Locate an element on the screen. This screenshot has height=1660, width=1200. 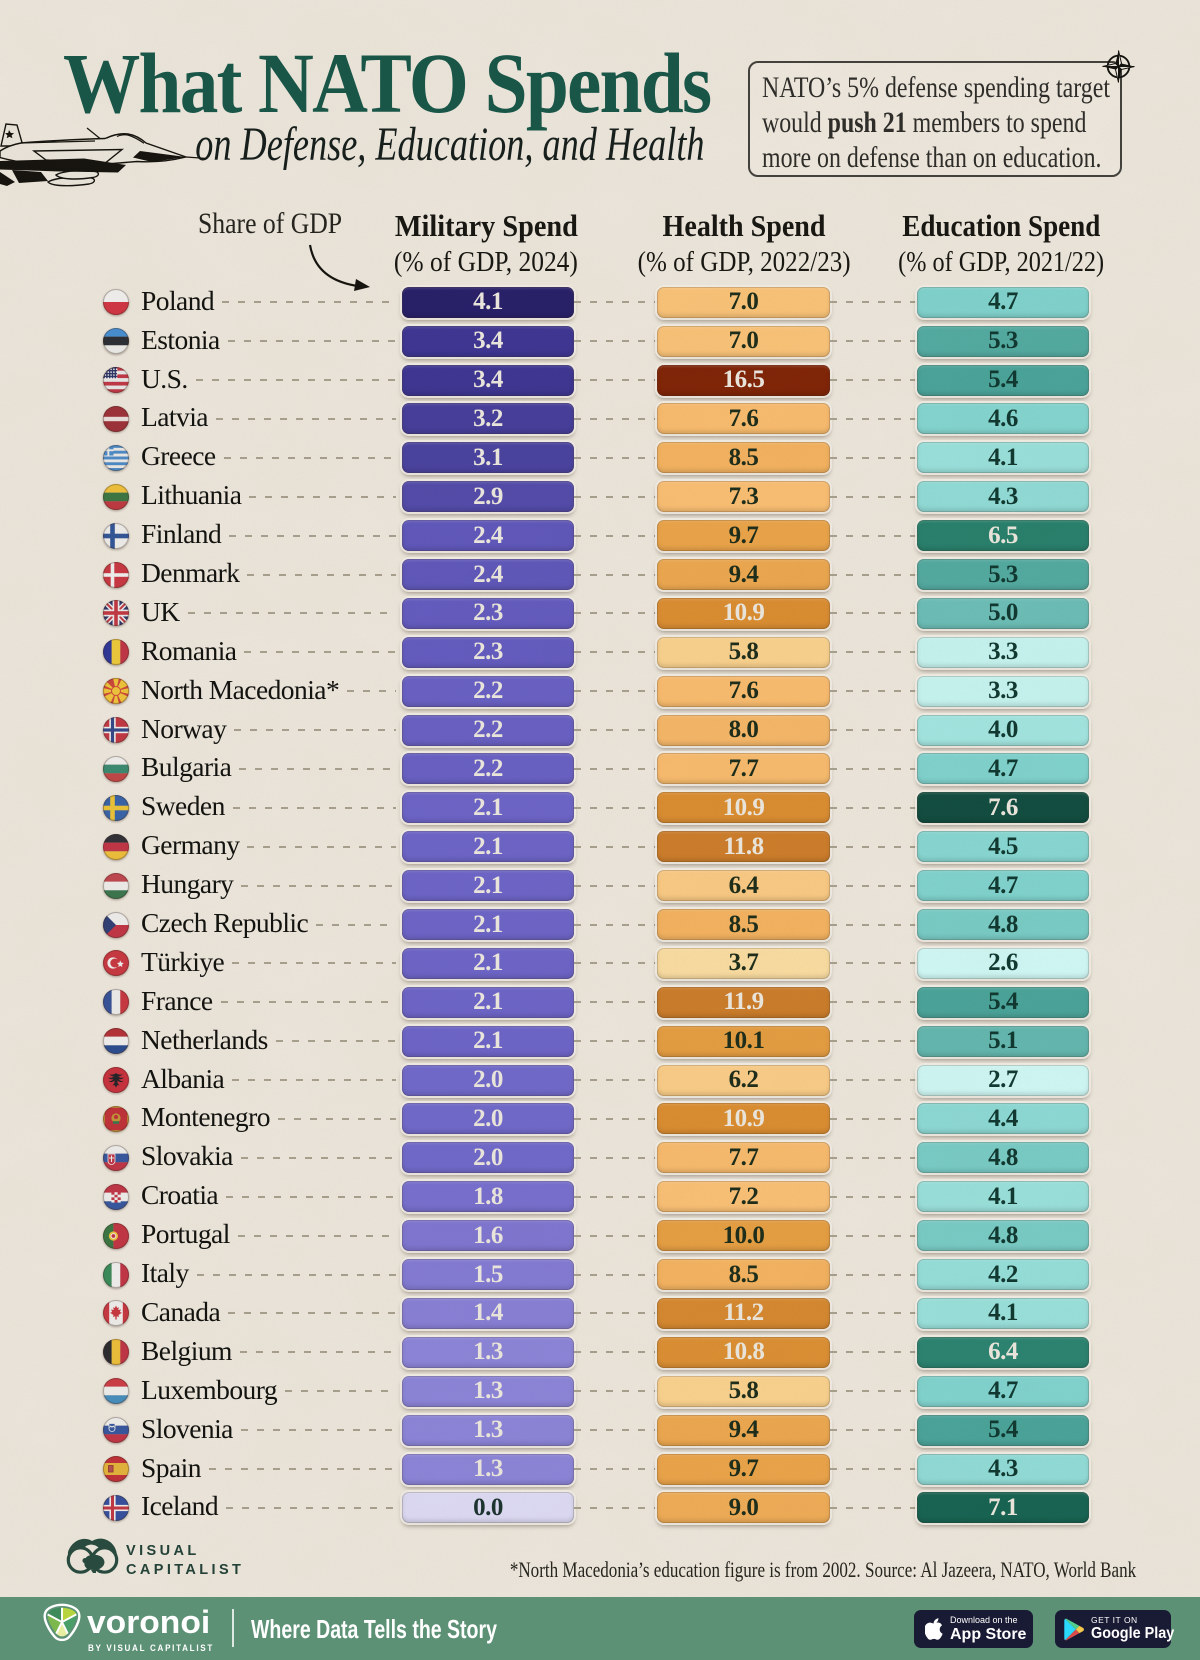
svg-text: CAPITALIST is located at coordinates (185, 1570).